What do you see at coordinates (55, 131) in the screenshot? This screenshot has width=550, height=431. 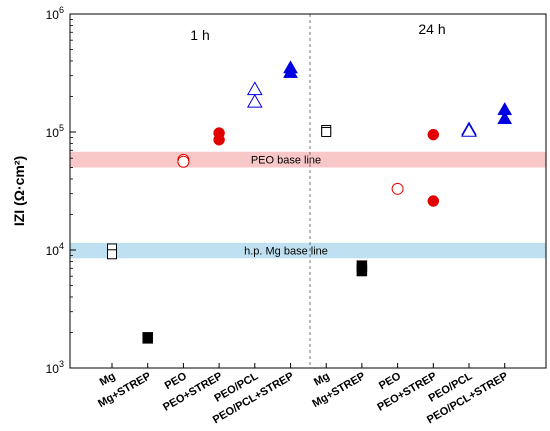 I see `y-tick-label: 10⁵` at bounding box center [55, 131].